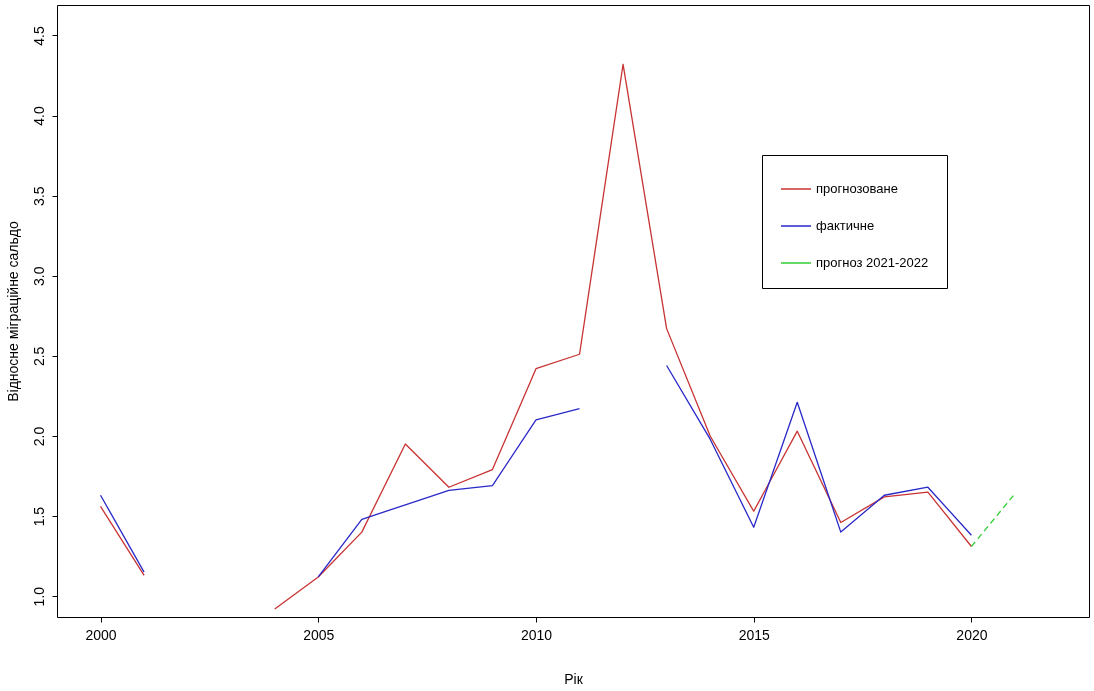  What do you see at coordinates (38, 116) in the screenshot?
I see `y-tick-label: 4.0` at bounding box center [38, 116].